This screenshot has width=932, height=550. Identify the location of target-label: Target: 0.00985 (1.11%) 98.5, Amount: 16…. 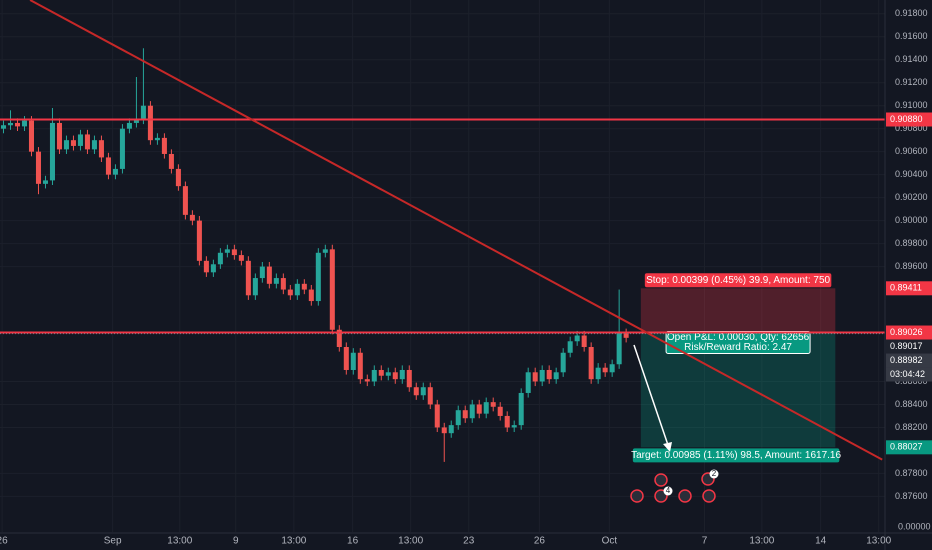
(736, 455).